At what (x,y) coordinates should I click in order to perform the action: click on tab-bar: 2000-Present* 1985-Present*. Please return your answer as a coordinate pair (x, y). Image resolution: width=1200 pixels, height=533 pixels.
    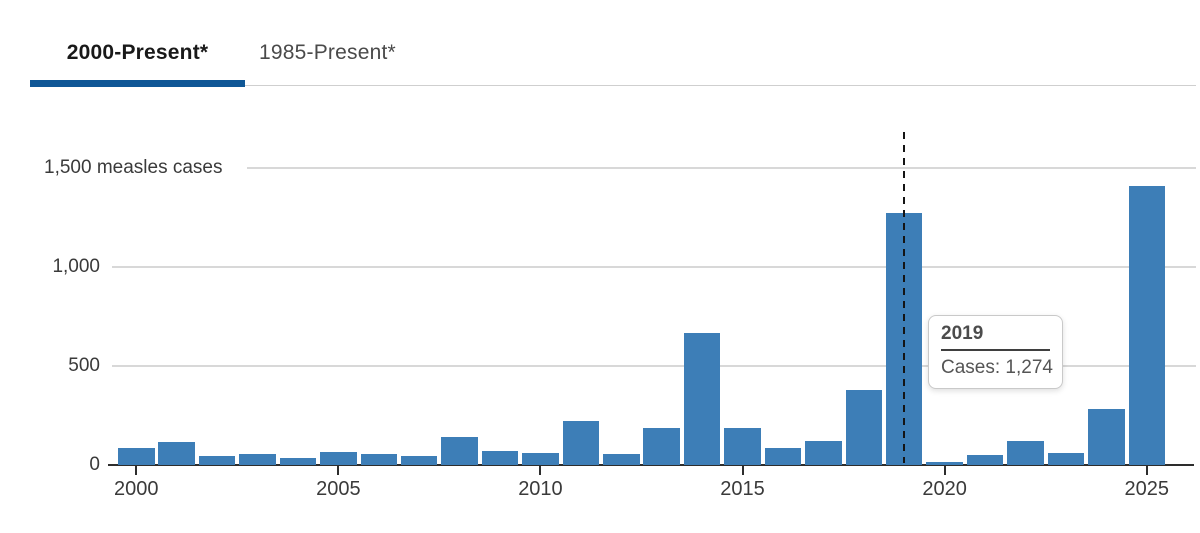
    Looking at the image, I should click on (600, 58).